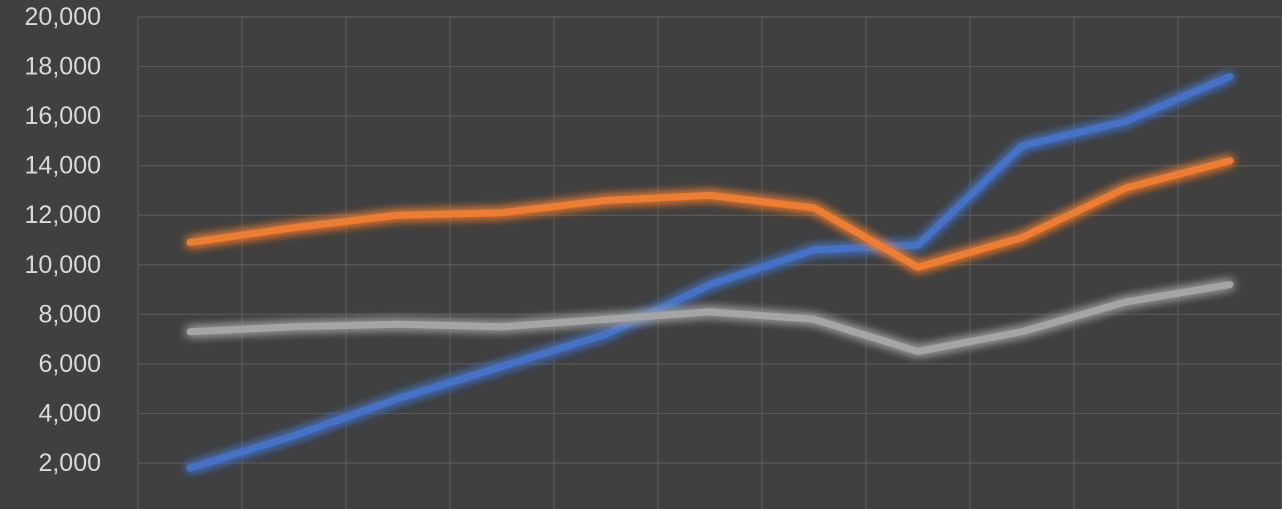 Image resolution: width=1282 pixels, height=509 pixels. What do you see at coordinates (63, 265) in the screenshot?
I see `y-tick-label: 10,000` at bounding box center [63, 265].